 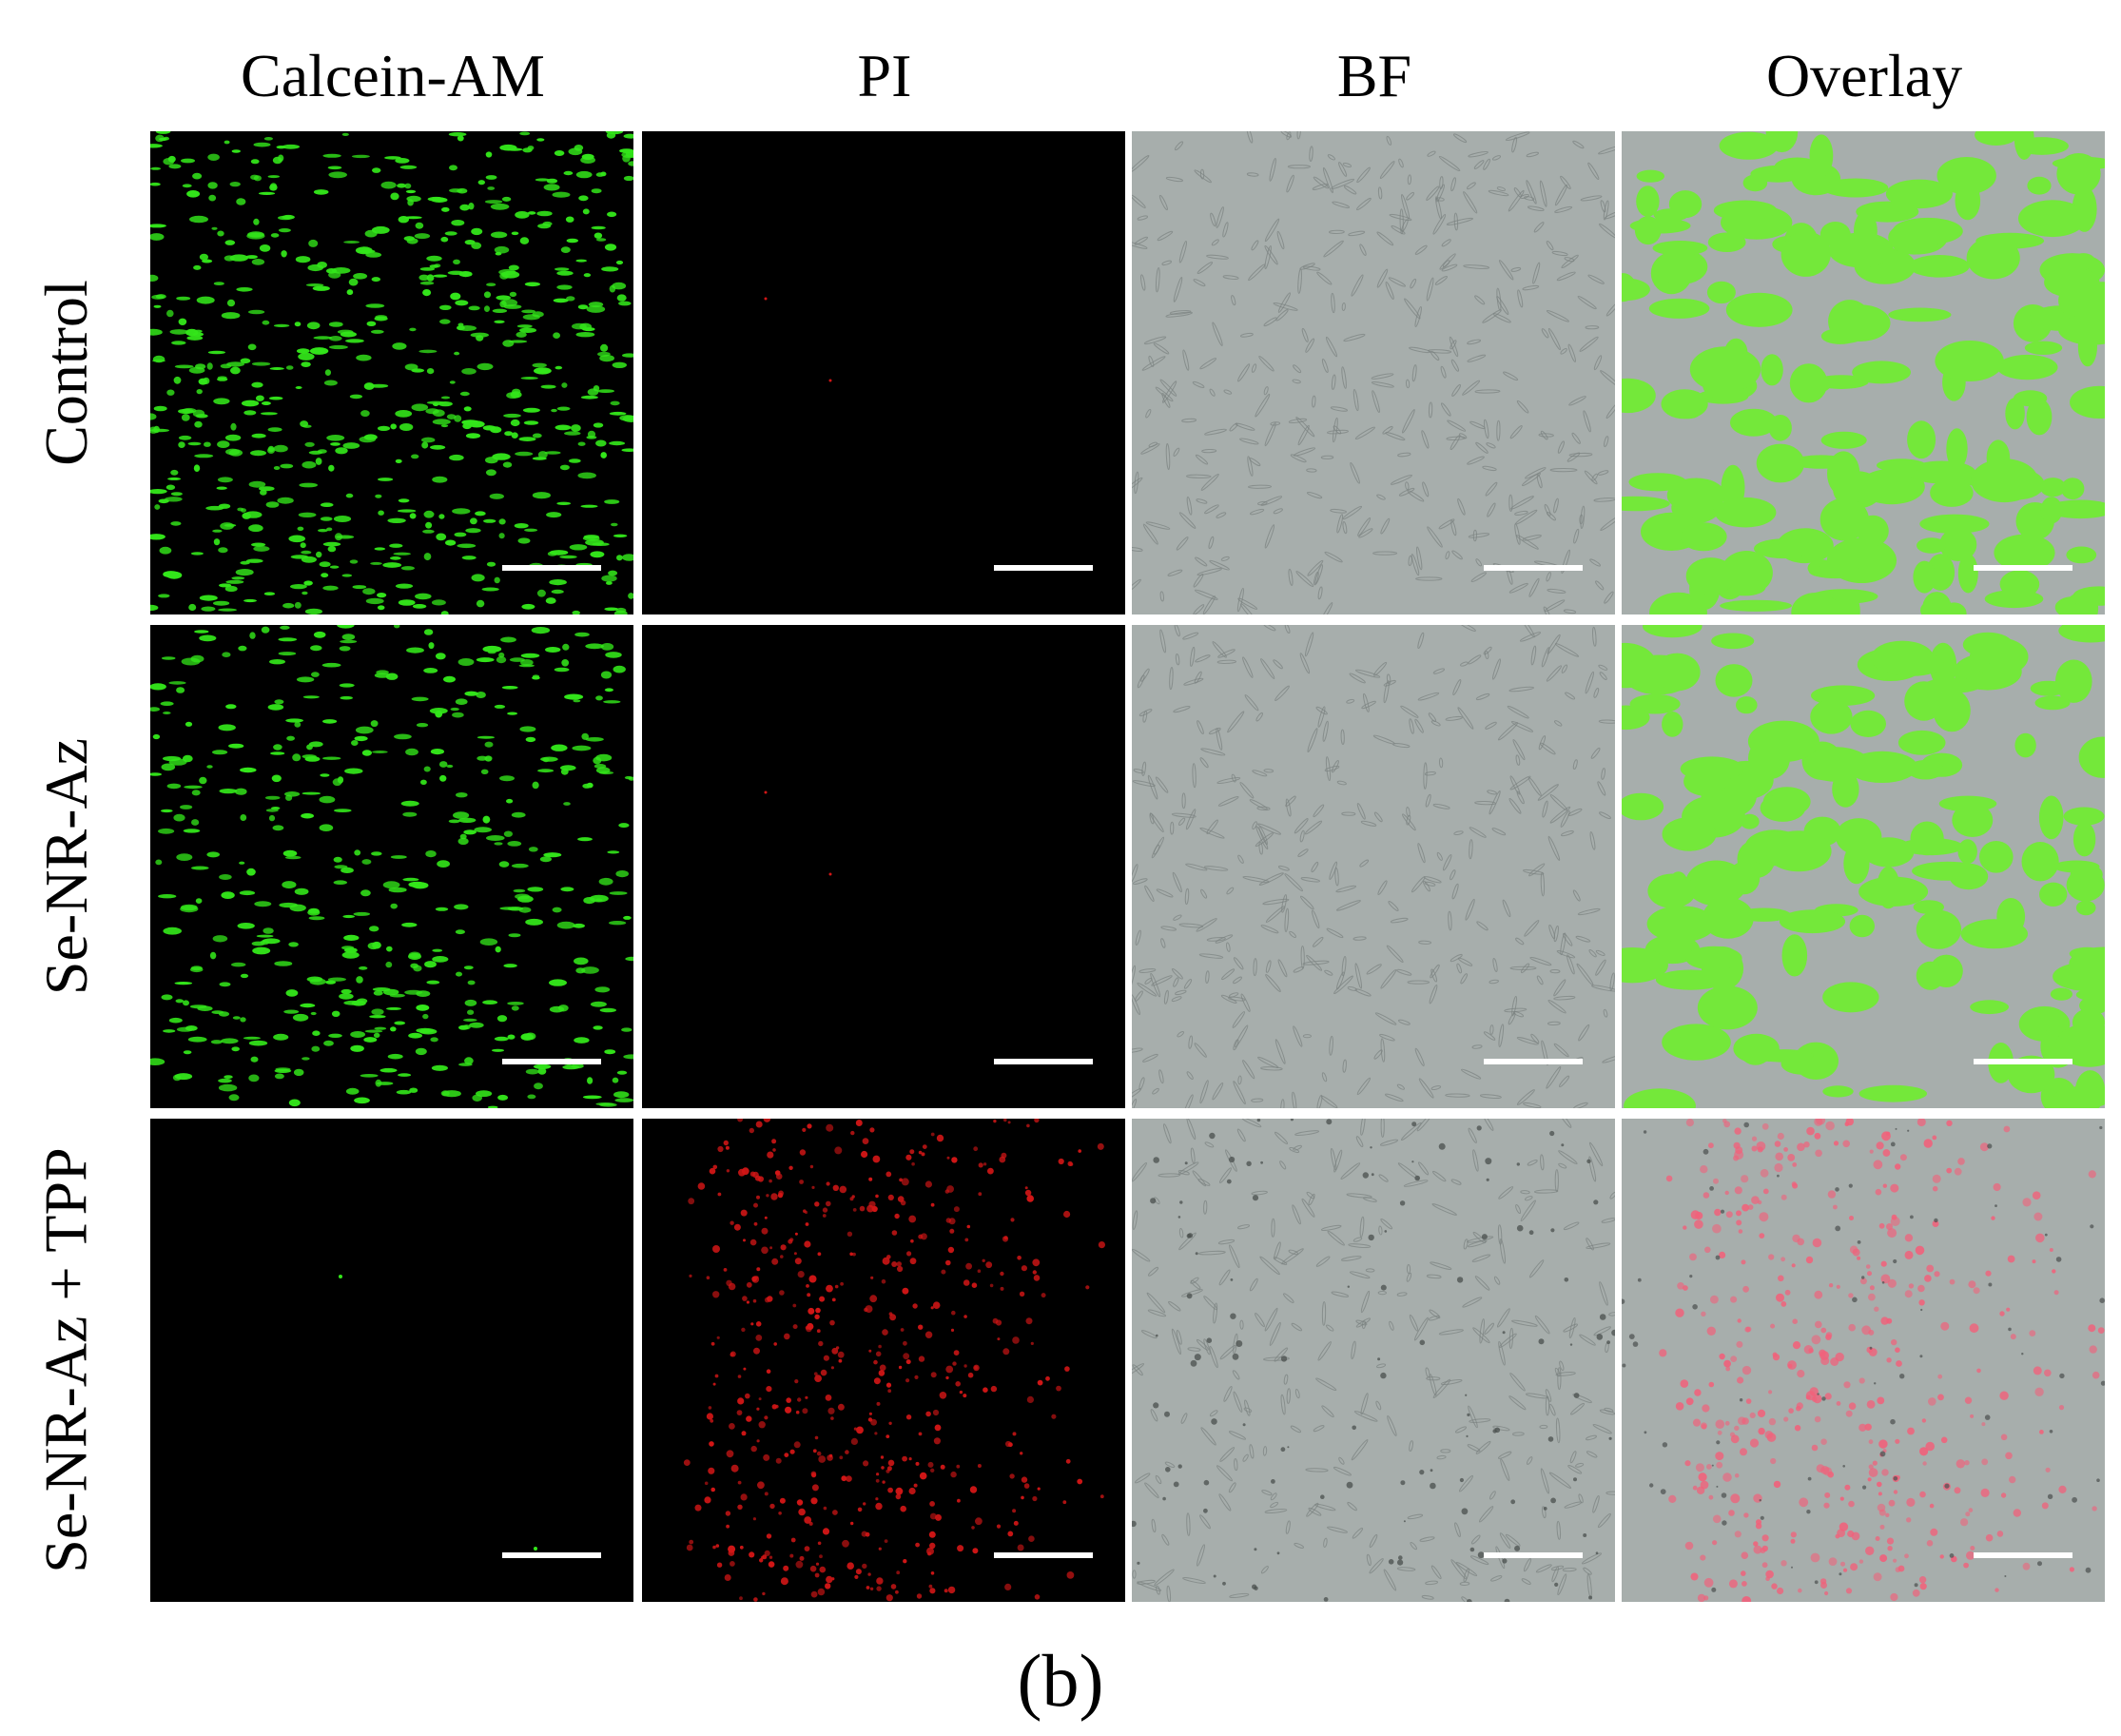 What do you see at coordinates (392, 867) in the screenshot?
I see `micrograph-se-nr-az-calcein` at bounding box center [392, 867].